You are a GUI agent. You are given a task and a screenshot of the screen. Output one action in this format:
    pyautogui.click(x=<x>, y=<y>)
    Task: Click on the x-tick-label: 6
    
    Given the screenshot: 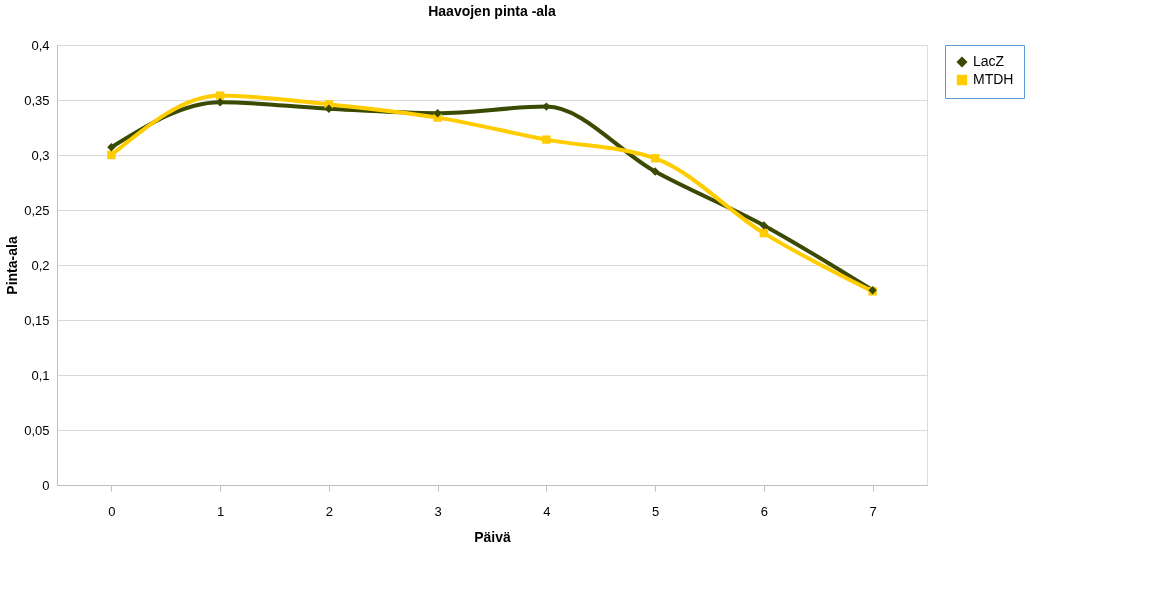 What is the action you would take?
    pyautogui.click(x=764, y=511)
    